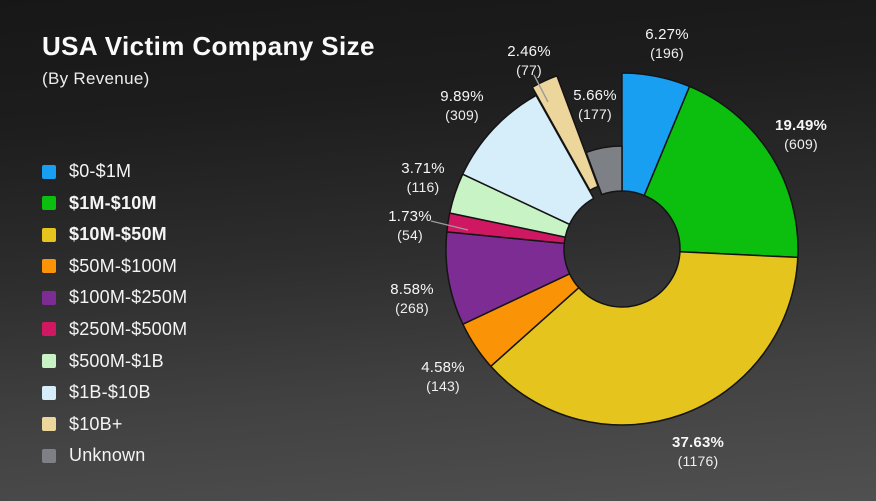 This screenshot has width=876, height=501. I want to click on legend-item-8: $10B+, so click(114, 423).